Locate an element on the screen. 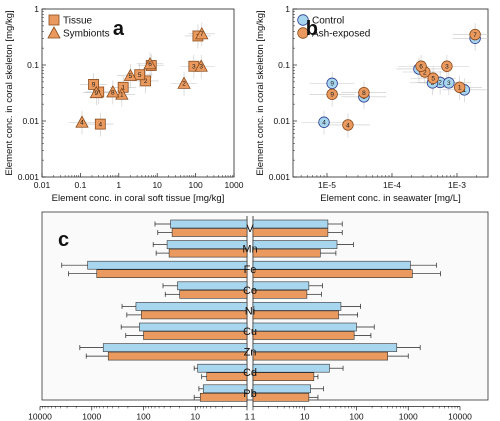  legend-marker-triangle is located at coordinates (54, 32).